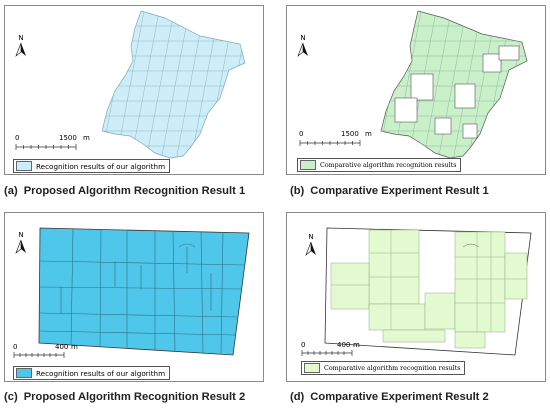  Describe the element at coordinates (11, 397) in the screenshot. I see `caption-tag: (c)` at that location.